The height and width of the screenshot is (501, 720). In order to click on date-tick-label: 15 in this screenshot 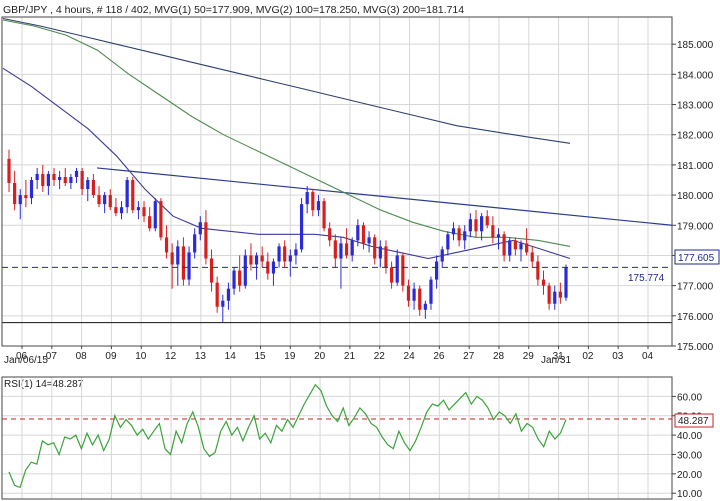, I will do `click(260, 356)`.